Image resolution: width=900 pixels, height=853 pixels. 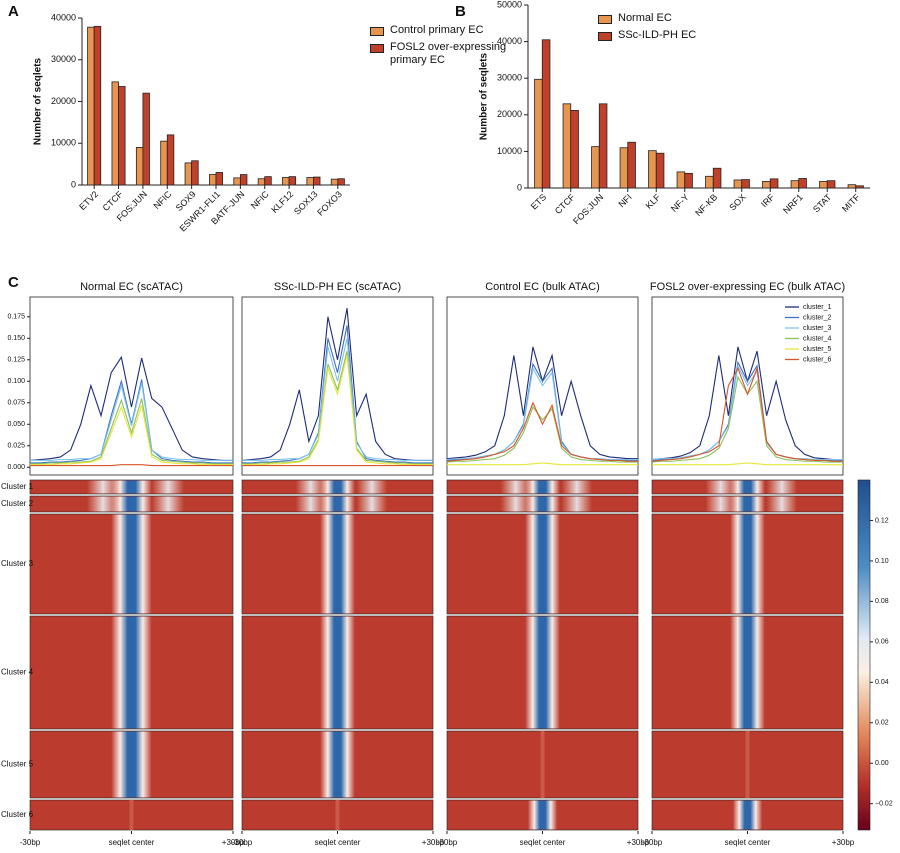 What do you see at coordinates (377, 48) in the screenshot?
I see `legend-swatch` at bounding box center [377, 48].